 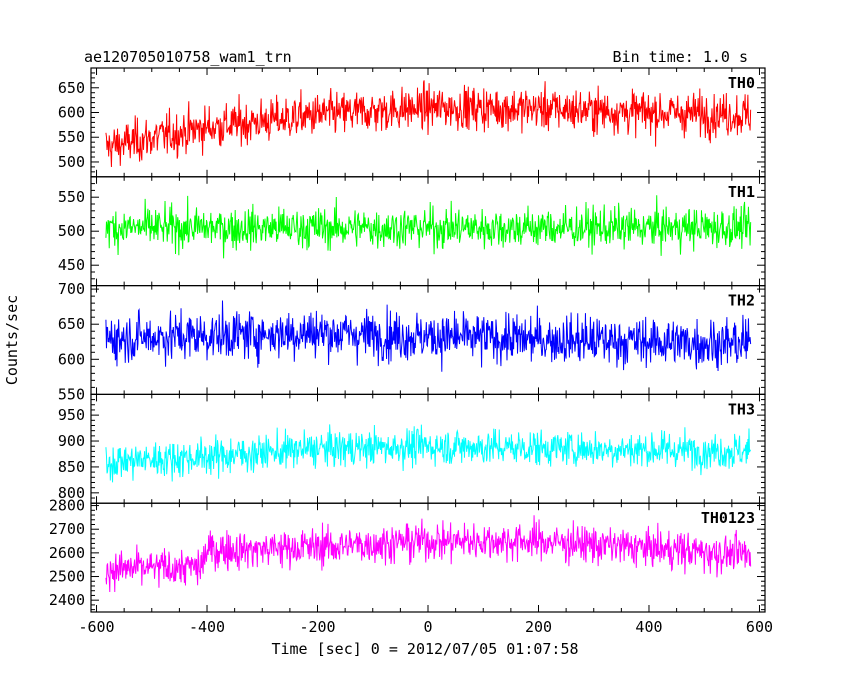 What do you see at coordinates (12, 340) in the screenshot?
I see `y-axis-label: Counts/sec` at bounding box center [12, 340].